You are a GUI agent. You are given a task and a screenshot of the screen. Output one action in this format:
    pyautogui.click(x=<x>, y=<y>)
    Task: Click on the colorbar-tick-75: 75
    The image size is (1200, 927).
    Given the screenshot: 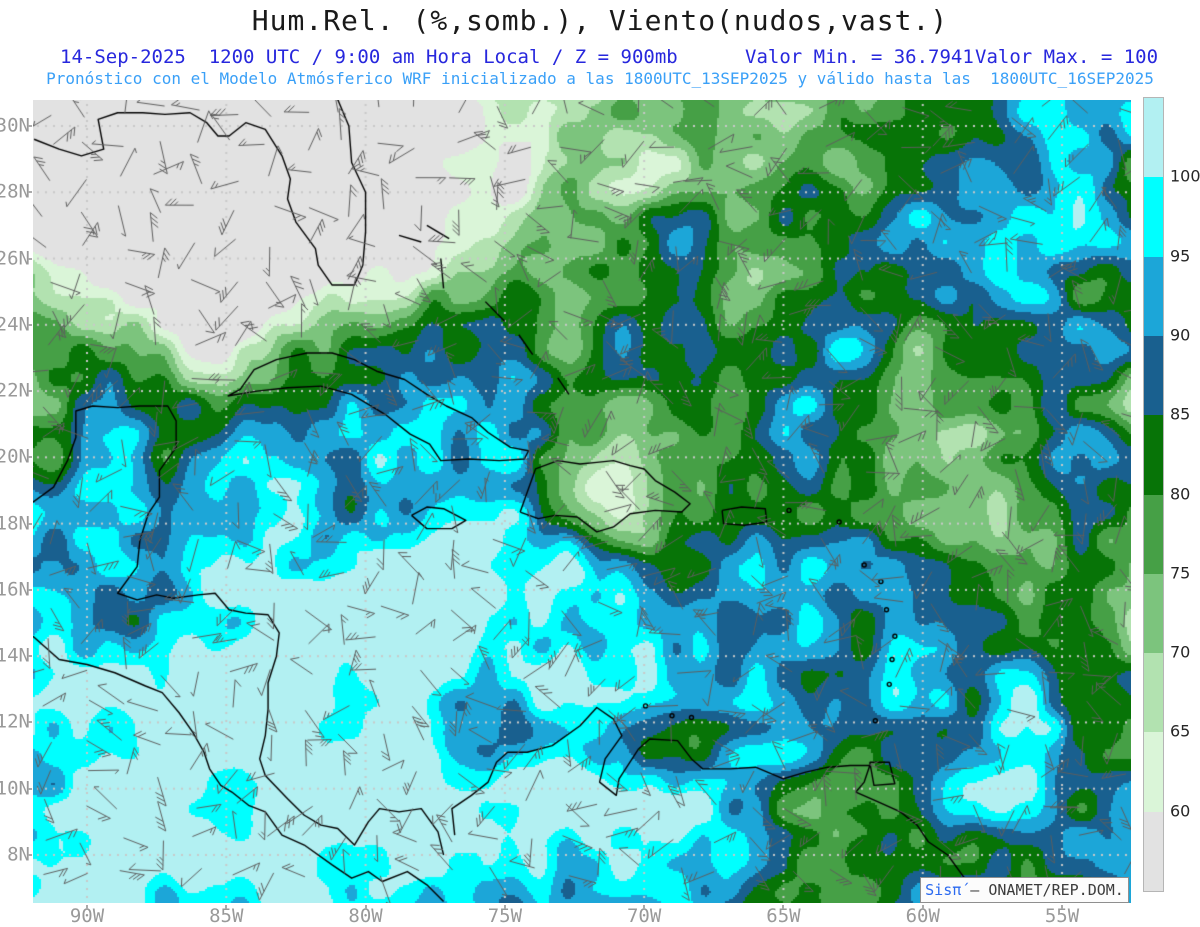 What is the action you would take?
    pyautogui.click(x=1180, y=573)
    